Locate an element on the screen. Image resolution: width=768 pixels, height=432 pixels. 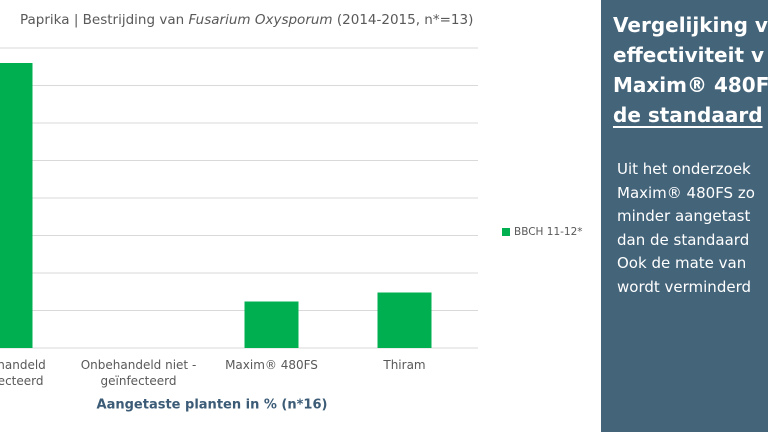
panel-line: minder aangetast is located at coordinates (684, 216).